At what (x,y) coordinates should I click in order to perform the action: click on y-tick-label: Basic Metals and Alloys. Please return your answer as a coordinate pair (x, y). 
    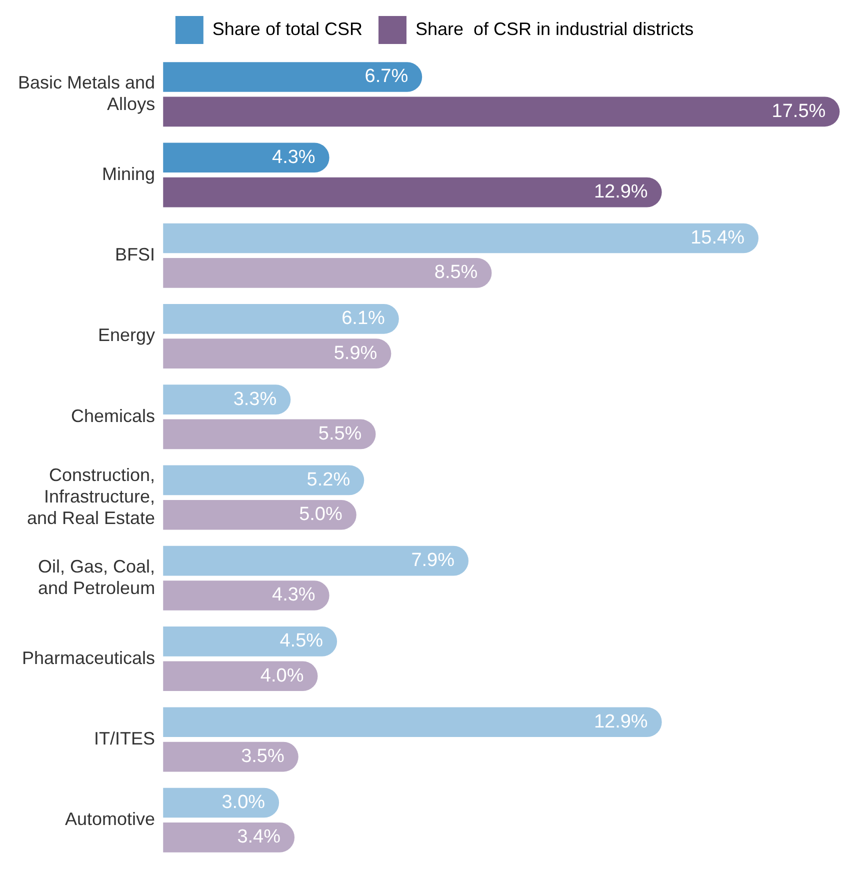
    Looking at the image, I should click on (87, 93).